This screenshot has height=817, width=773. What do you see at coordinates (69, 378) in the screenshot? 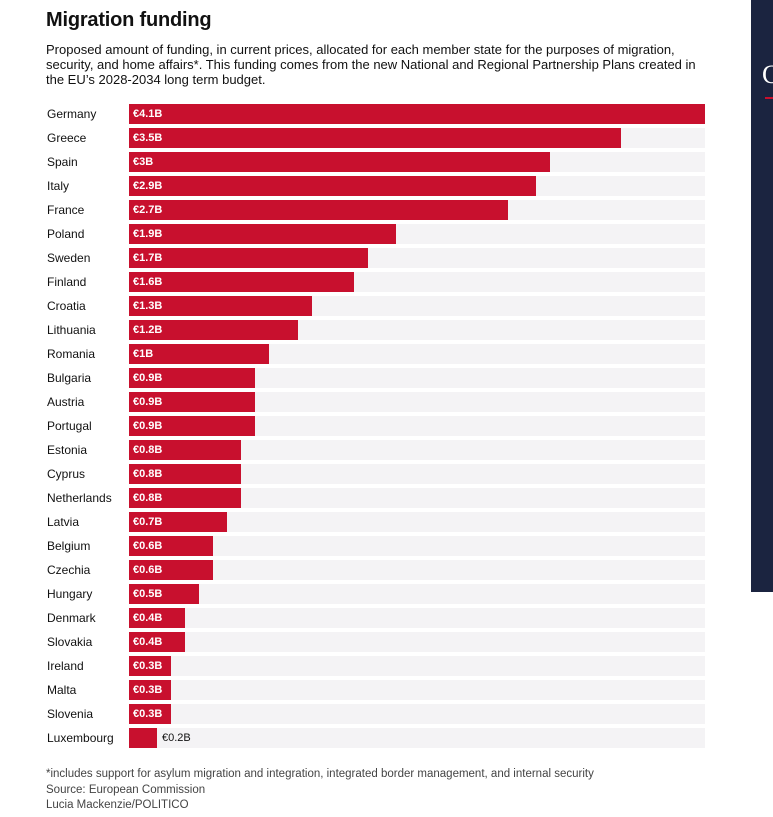
I see `category-label: Bulgaria` at bounding box center [69, 378].